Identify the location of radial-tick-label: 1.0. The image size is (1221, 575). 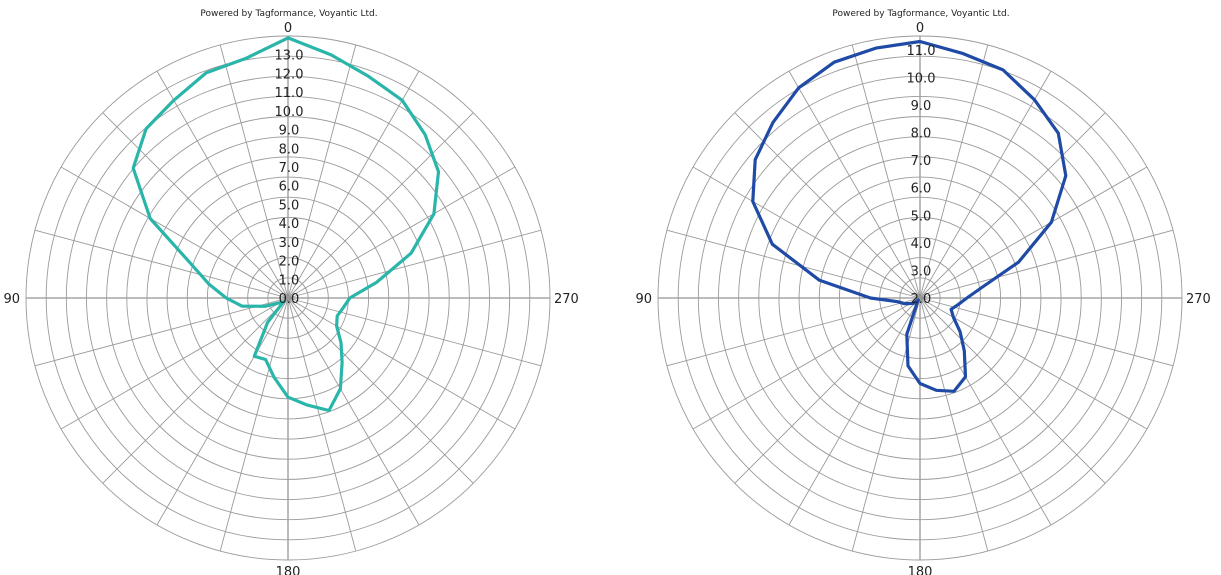
(289, 280).